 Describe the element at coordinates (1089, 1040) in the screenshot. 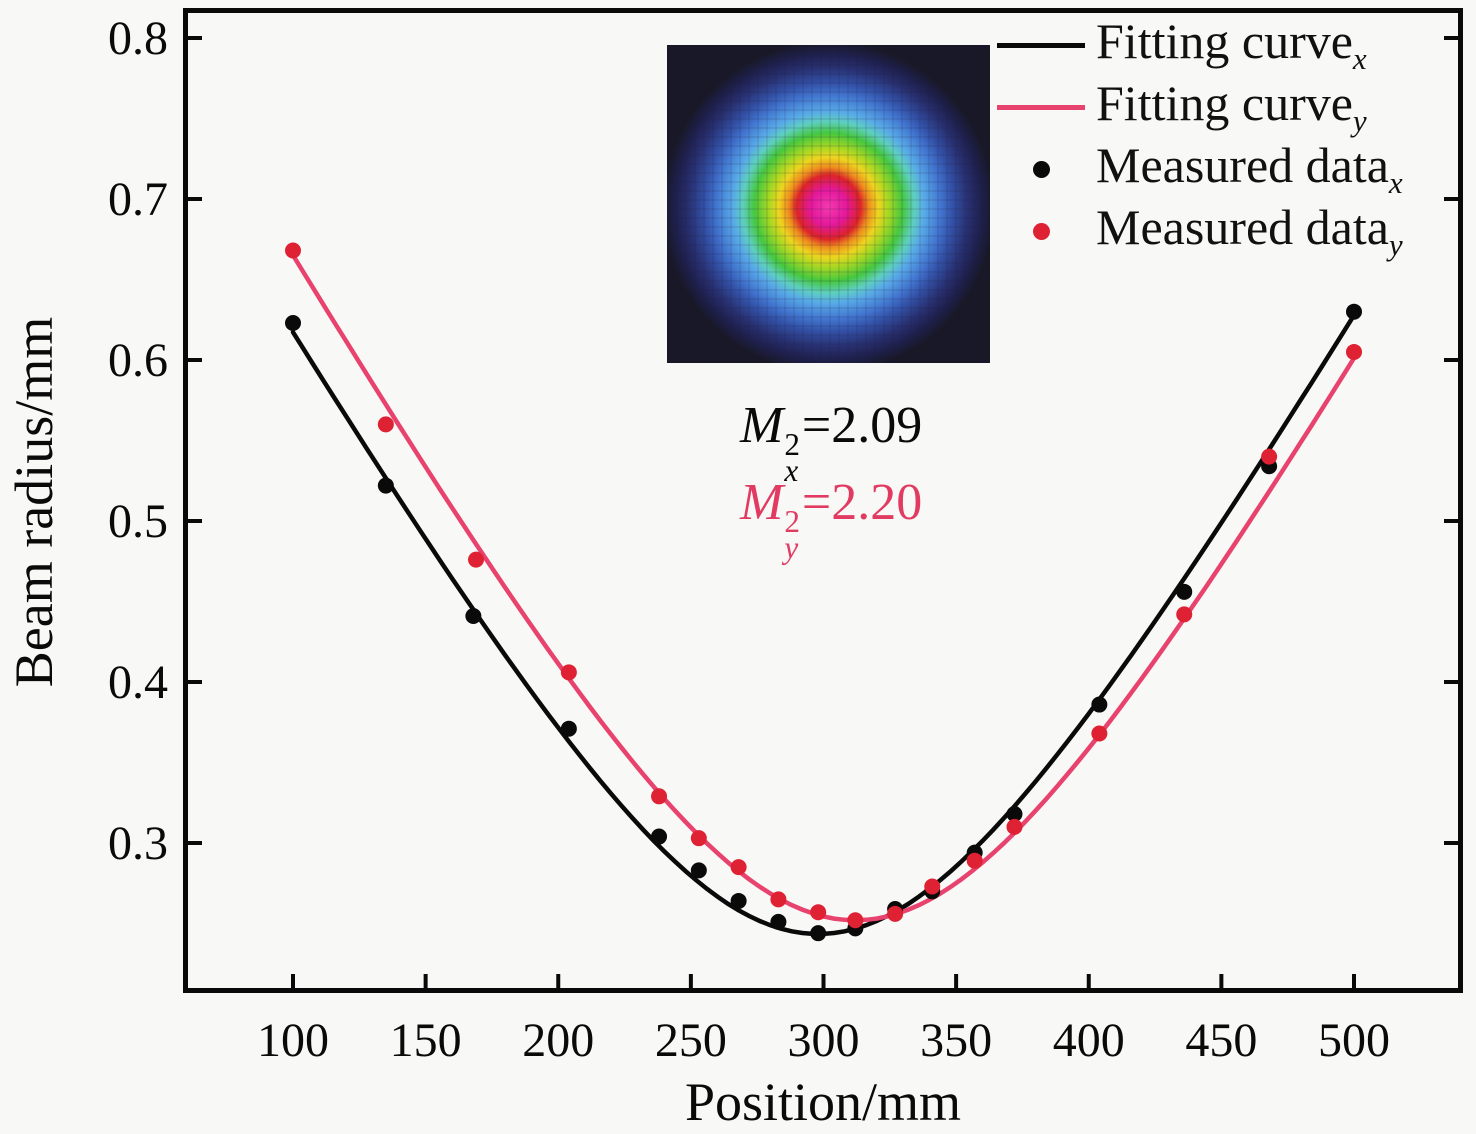

I see `x-tick-label: 400` at that location.